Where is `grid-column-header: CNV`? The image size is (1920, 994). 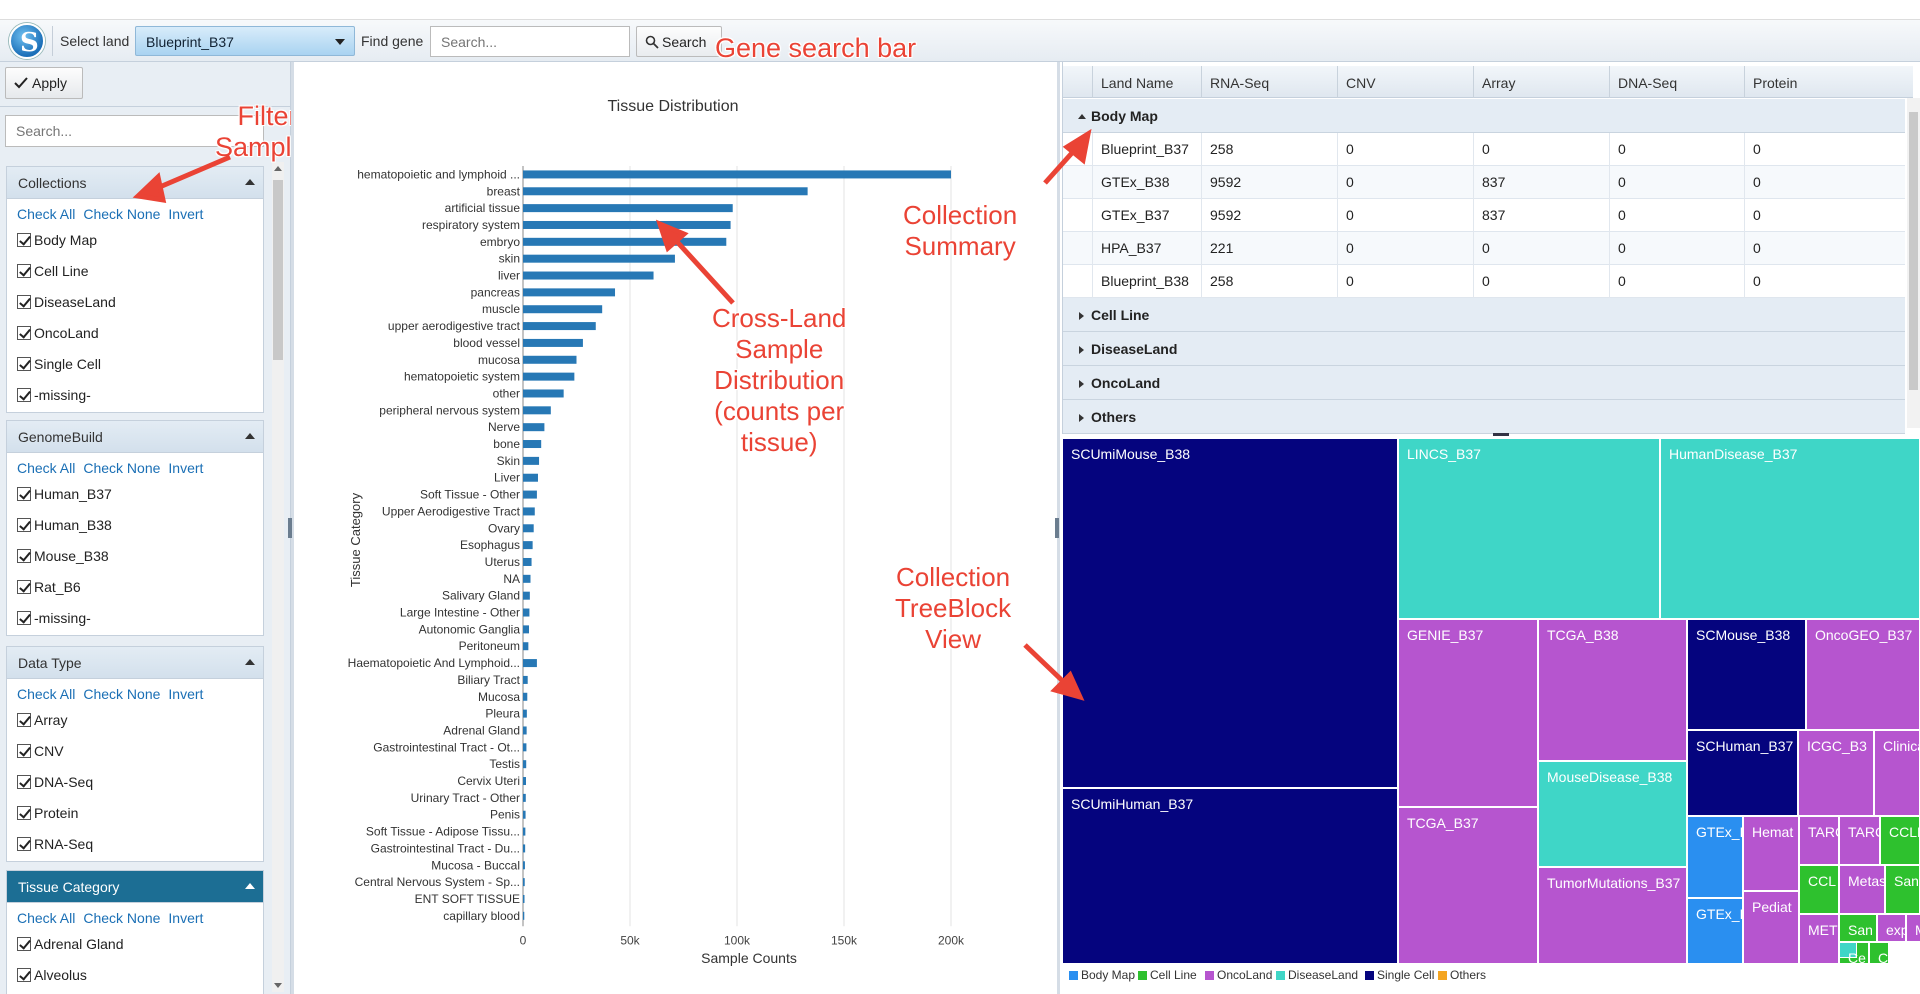 grid-column-header: CNV is located at coordinates (1405, 82).